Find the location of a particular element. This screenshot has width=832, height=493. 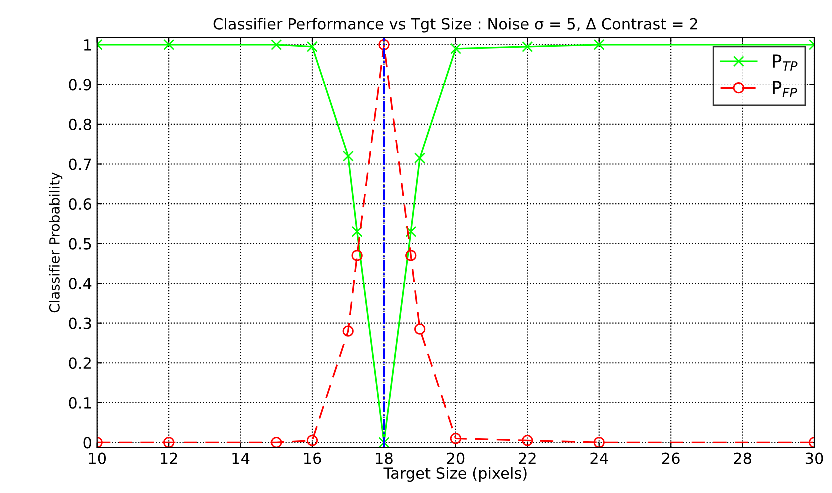

legend-label: P$_{TP}$ is located at coordinates (785, 62).